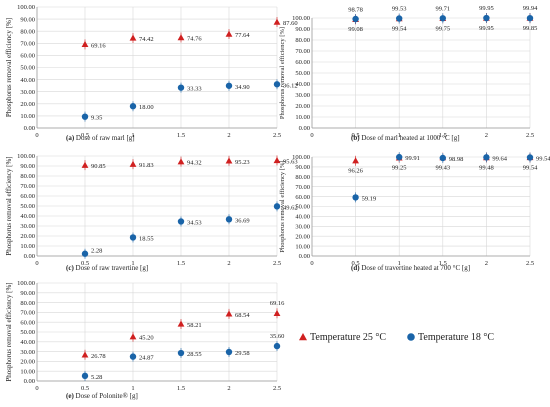 Image resolution: width=550 pixels, height=407 pixels. Describe the element at coordinates (348, 337) in the screenshot. I see `legend-label-t25: Temperature 25 °C` at that location.